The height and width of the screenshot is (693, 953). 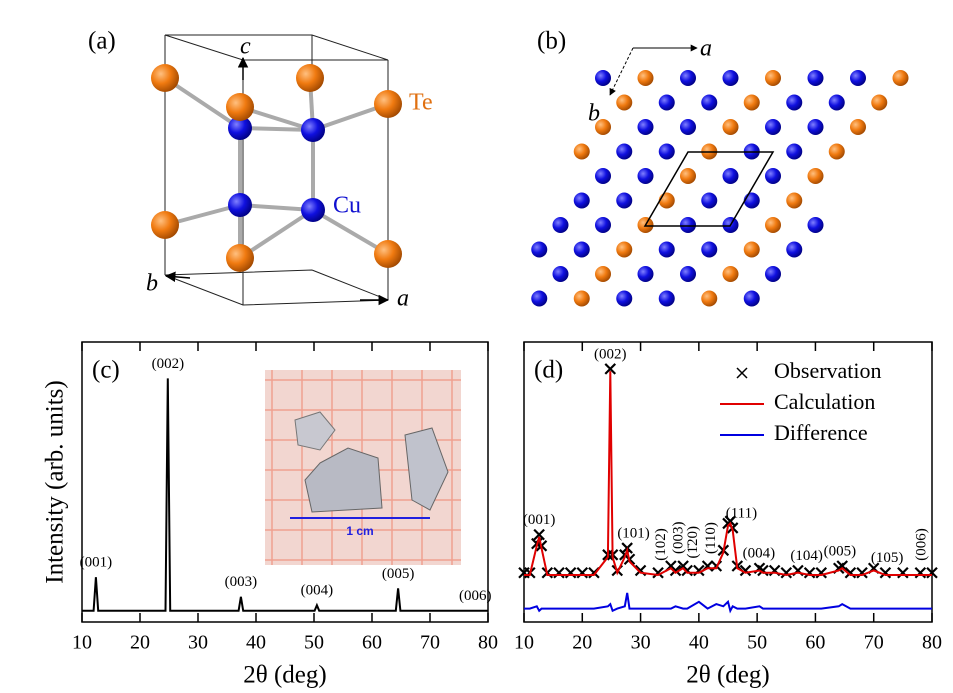 What do you see at coordinates (887, 558) in the screenshot?
I see `peak-label: (105)` at bounding box center [887, 558].